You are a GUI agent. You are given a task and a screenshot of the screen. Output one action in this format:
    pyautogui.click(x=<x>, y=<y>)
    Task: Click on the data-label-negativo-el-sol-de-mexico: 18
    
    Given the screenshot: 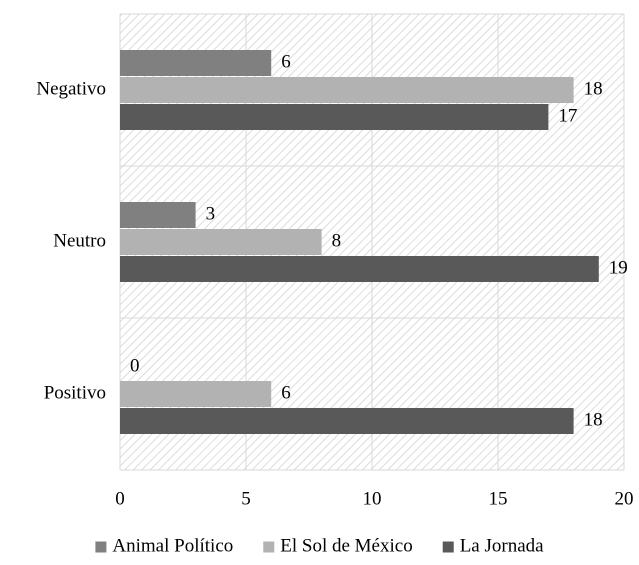 What is the action you would take?
    pyautogui.click(x=593, y=88)
    